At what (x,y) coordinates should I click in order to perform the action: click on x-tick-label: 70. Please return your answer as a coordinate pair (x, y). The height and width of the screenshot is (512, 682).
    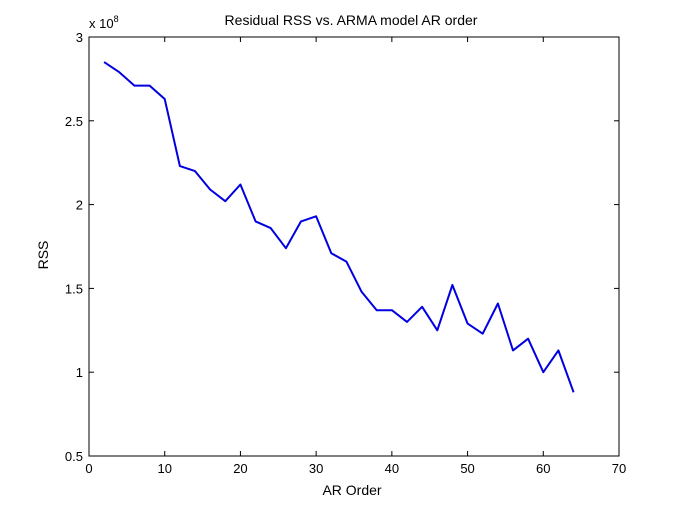
    Looking at the image, I should click on (619, 468).